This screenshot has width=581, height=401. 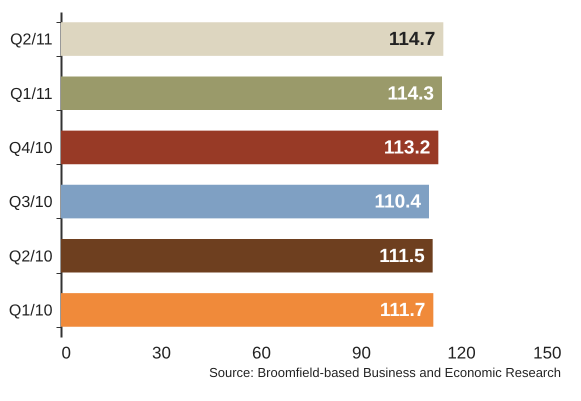 I want to click on data-label: 111.7, so click(x=403, y=310).